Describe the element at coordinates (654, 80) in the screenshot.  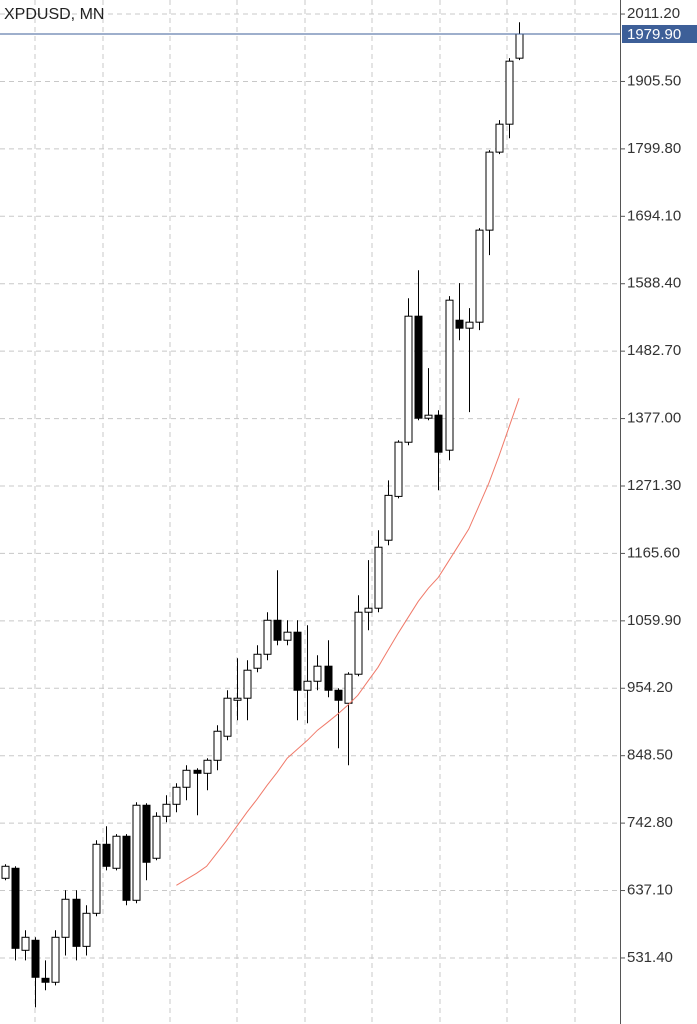
I see `y-tick-label: 1905.50` at that location.